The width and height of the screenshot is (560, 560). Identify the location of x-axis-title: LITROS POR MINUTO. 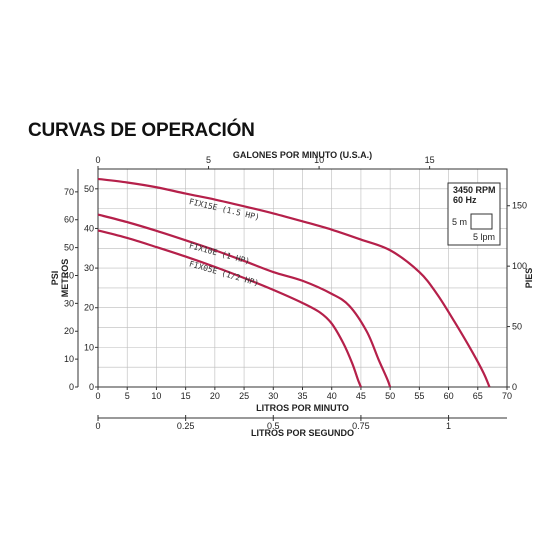
(302, 408).